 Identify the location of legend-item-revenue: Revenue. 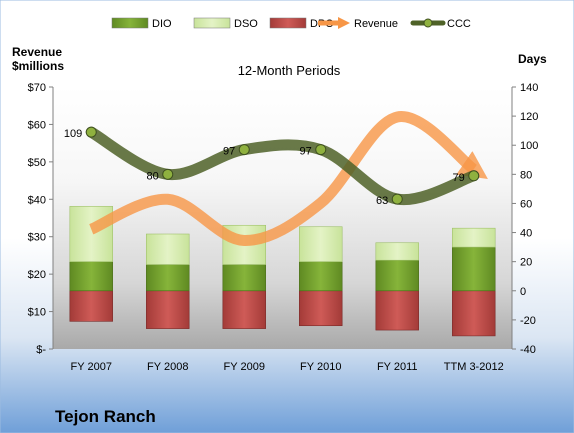
(358, 23).